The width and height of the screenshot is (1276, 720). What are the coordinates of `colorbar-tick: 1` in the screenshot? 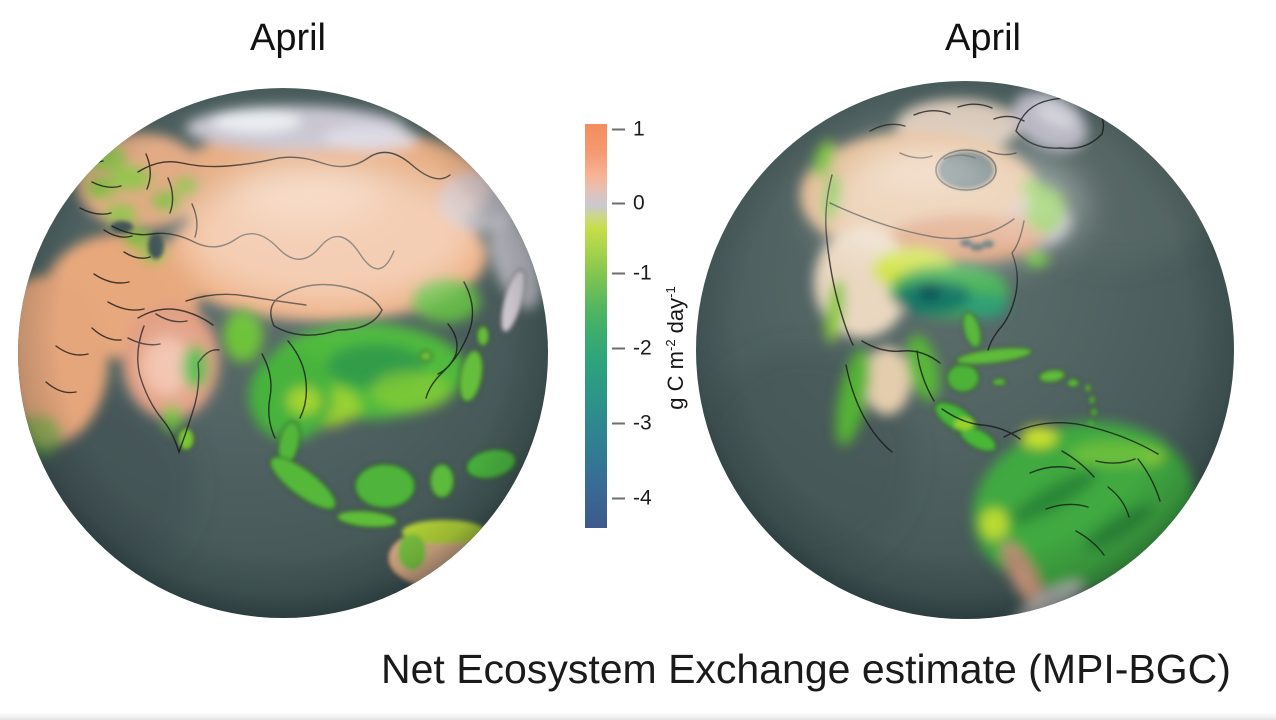 It's located at (628, 129).